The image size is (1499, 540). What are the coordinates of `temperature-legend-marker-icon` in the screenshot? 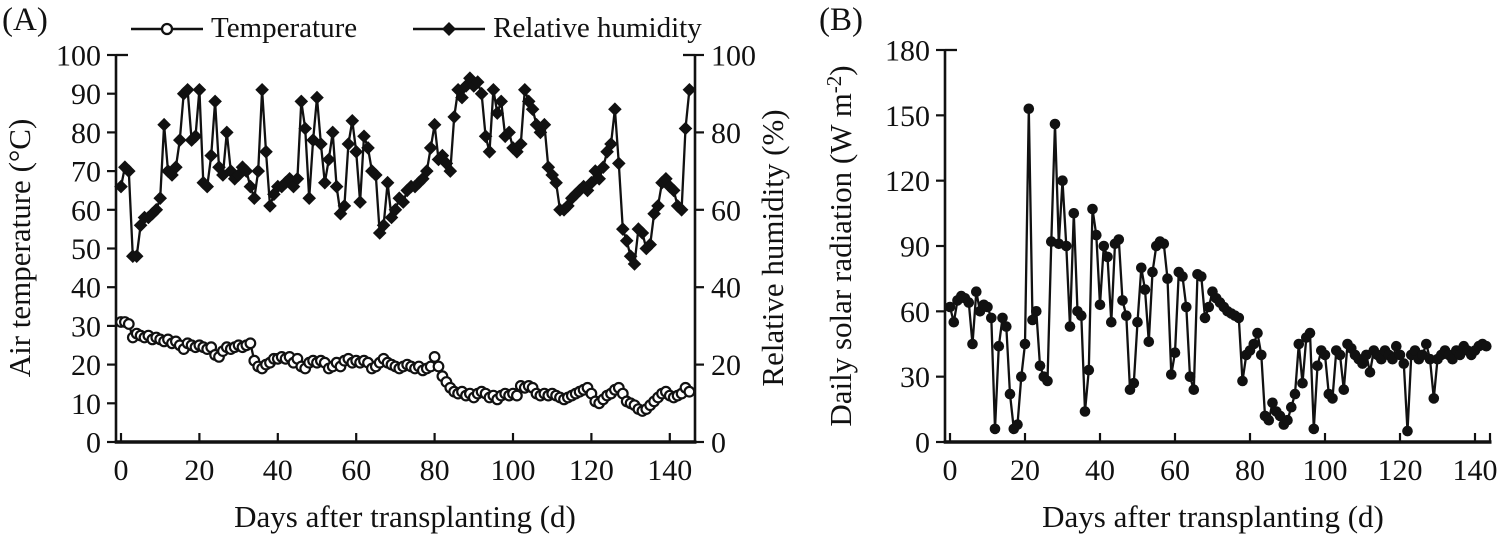 It's located at (167, 28).